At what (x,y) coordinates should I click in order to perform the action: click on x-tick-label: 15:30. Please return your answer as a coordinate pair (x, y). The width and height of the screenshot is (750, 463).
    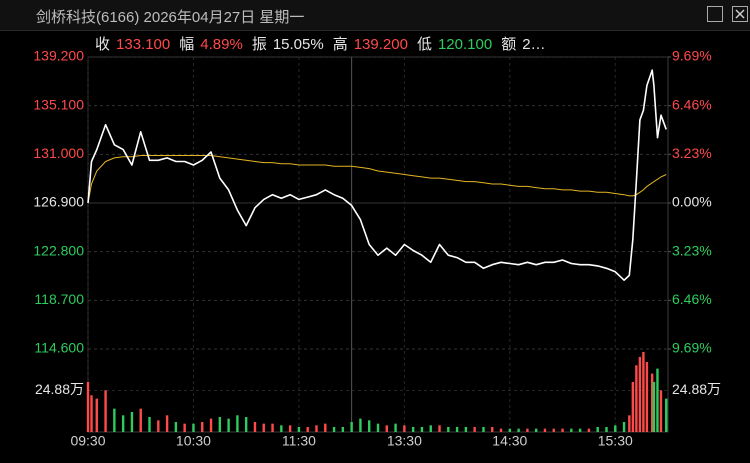
    Looking at the image, I should click on (615, 441).